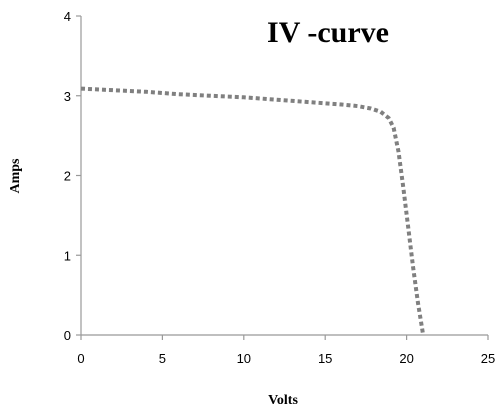 Image resolution: width=501 pixels, height=413 pixels. What do you see at coordinates (244, 358) in the screenshot?
I see `x-tick-label: 10` at bounding box center [244, 358].